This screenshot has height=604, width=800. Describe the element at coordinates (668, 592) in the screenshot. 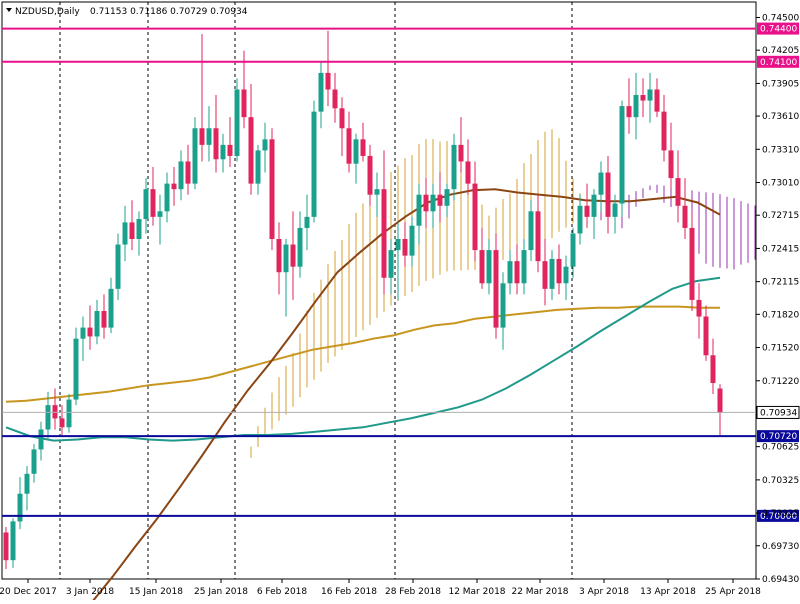

I see `x-tick-label: 13 Apr 2018` at that location.